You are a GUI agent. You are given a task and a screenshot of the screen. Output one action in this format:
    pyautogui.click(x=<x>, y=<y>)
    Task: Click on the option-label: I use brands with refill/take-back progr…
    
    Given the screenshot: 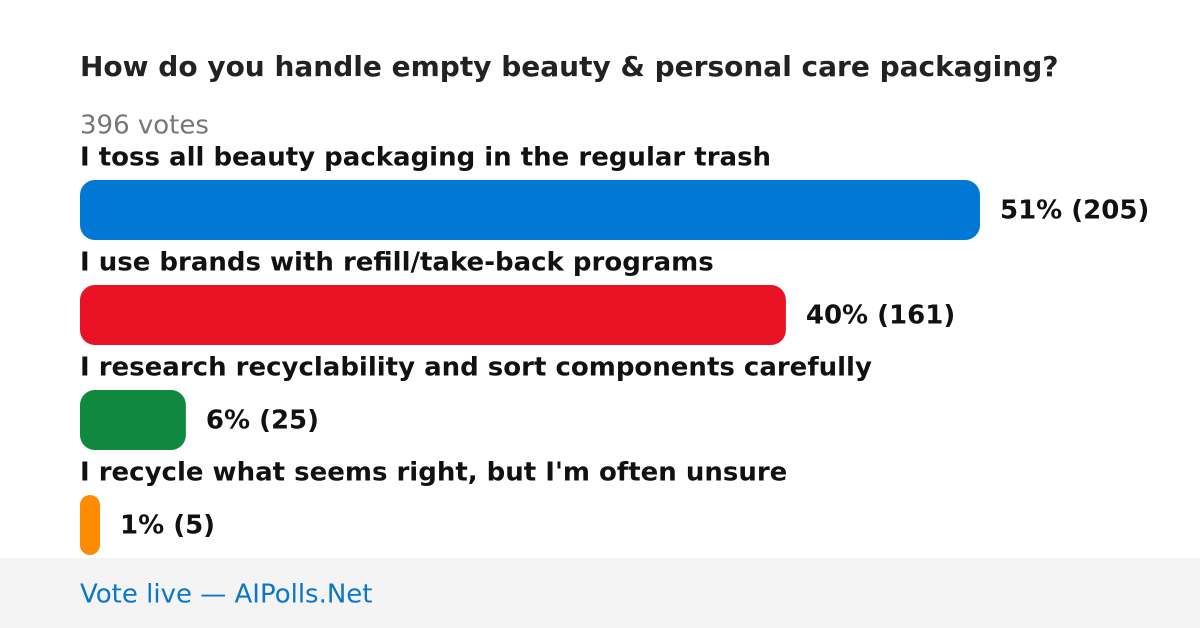 What is the action you would take?
    pyautogui.click(x=397, y=263)
    